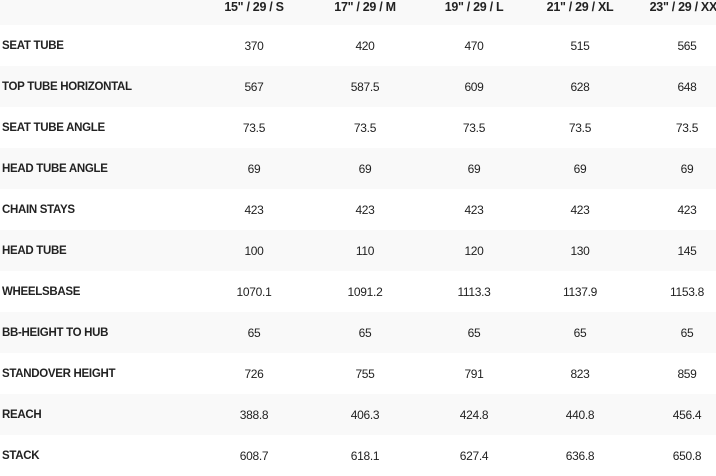 This screenshot has height=476, width=716. I want to click on table-cell: 1153.8, so click(686, 291).